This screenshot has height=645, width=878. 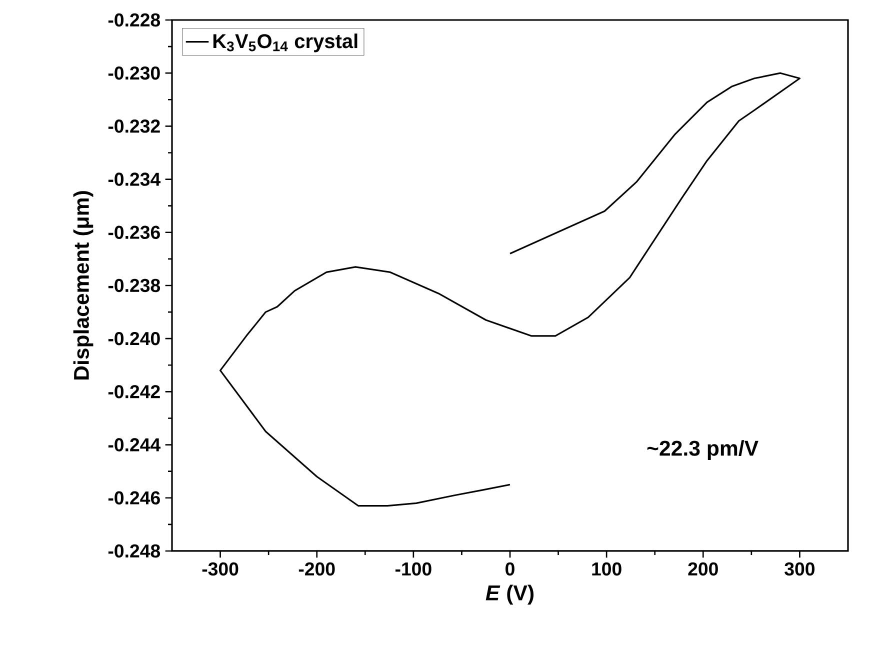 I want to click on y-tick-label: -0.228, so click(x=134, y=20).